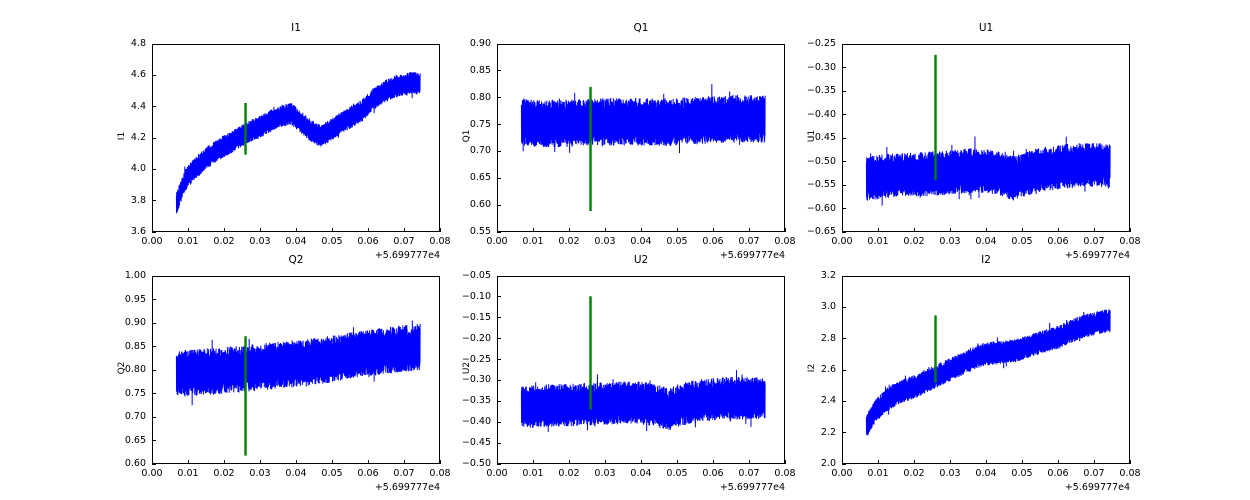 This screenshot has width=1250, height=500. I want to click on y-tick-label: 1.00, so click(135, 275).